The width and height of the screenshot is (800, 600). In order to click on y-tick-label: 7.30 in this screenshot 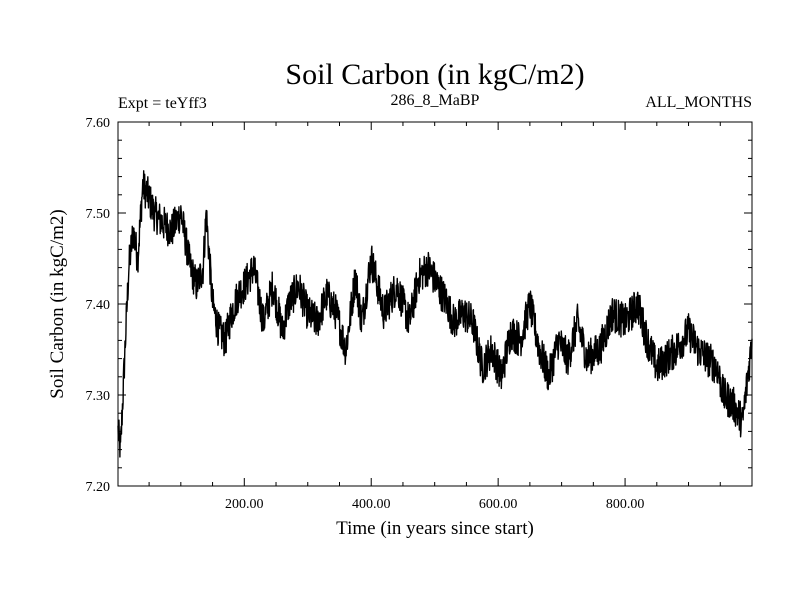, I will do `click(98, 396)`.